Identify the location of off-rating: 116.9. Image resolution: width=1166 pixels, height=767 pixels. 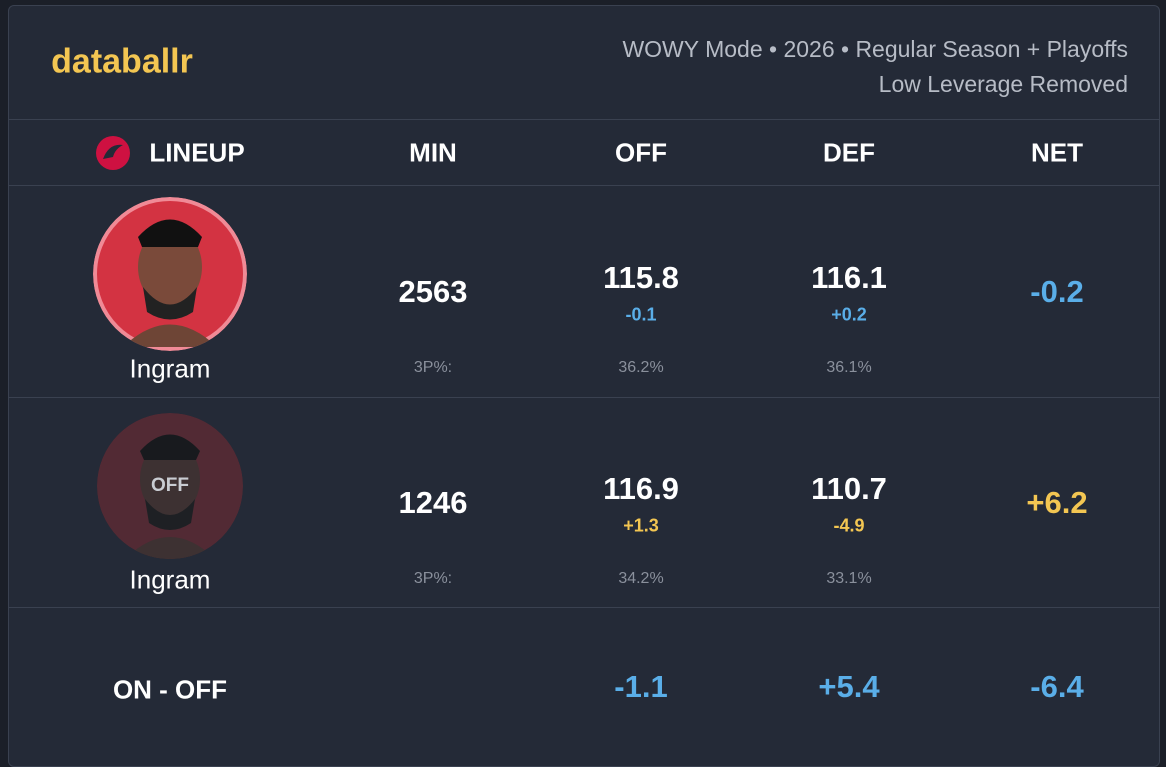
(641, 488).